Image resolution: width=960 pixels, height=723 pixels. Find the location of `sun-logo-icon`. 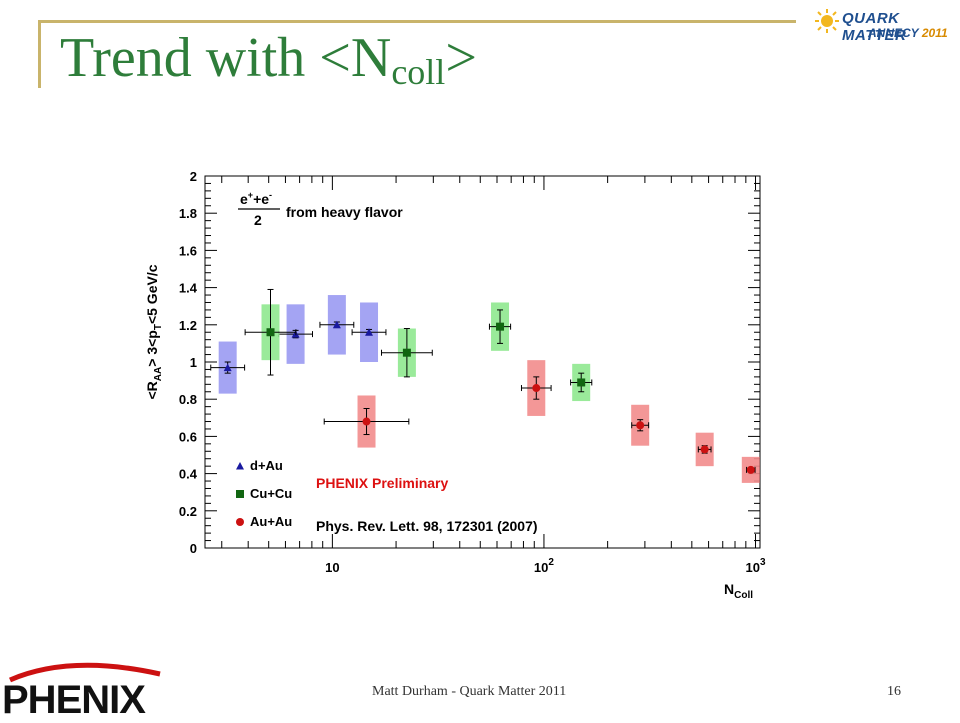

sun-logo-icon is located at coordinates (827, 21).